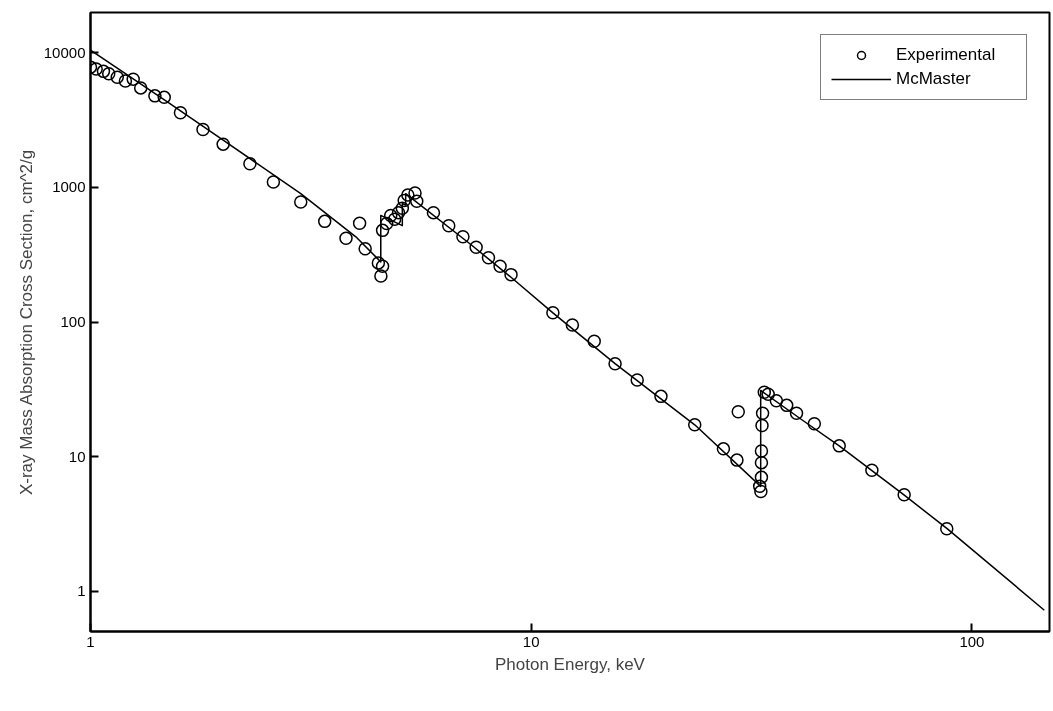 This screenshot has width=1053, height=711. Describe the element at coordinates (77, 456) in the screenshot. I see `y-tick-label: 10` at that location.